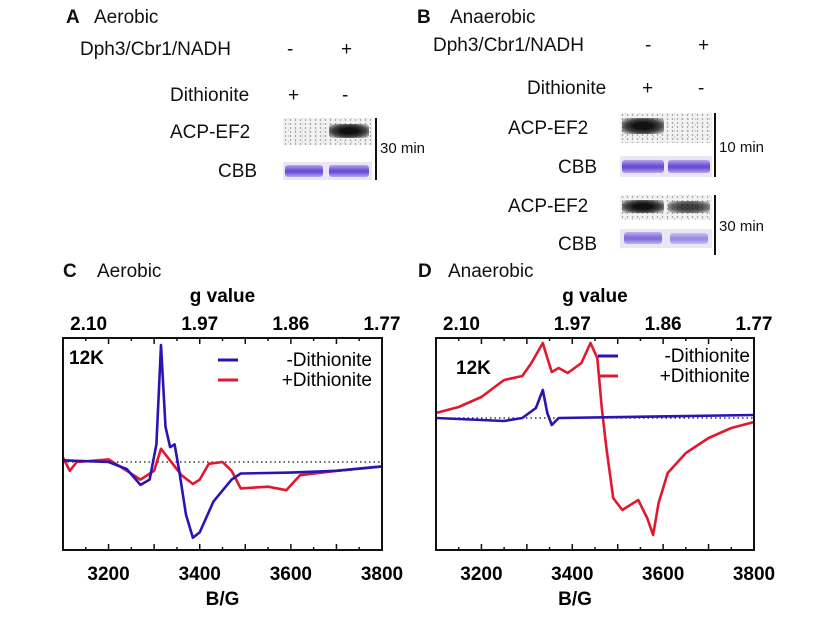 This screenshot has width=837, height=627. What do you see at coordinates (666, 128) in the screenshot?
I see `panel-b-acp-ef2-gel-10min` at bounding box center [666, 128].